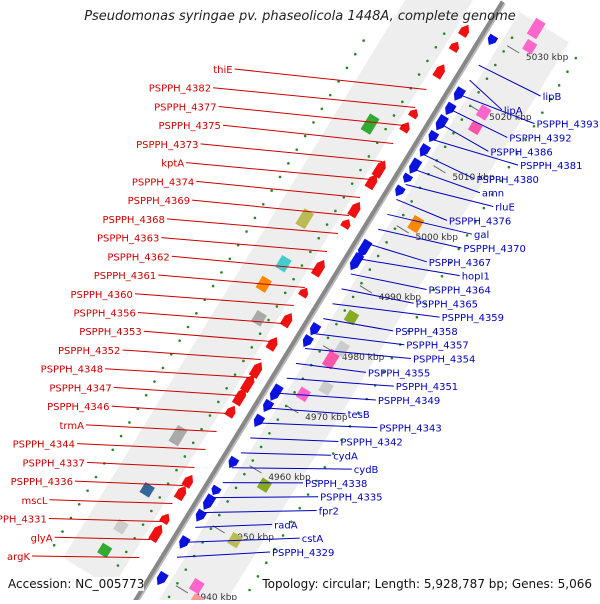 The width and height of the screenshot is (600, 604). Describe the element at coordinates (18, 557) in the screenshot. I see `gene-label-forward: argK` at that location.